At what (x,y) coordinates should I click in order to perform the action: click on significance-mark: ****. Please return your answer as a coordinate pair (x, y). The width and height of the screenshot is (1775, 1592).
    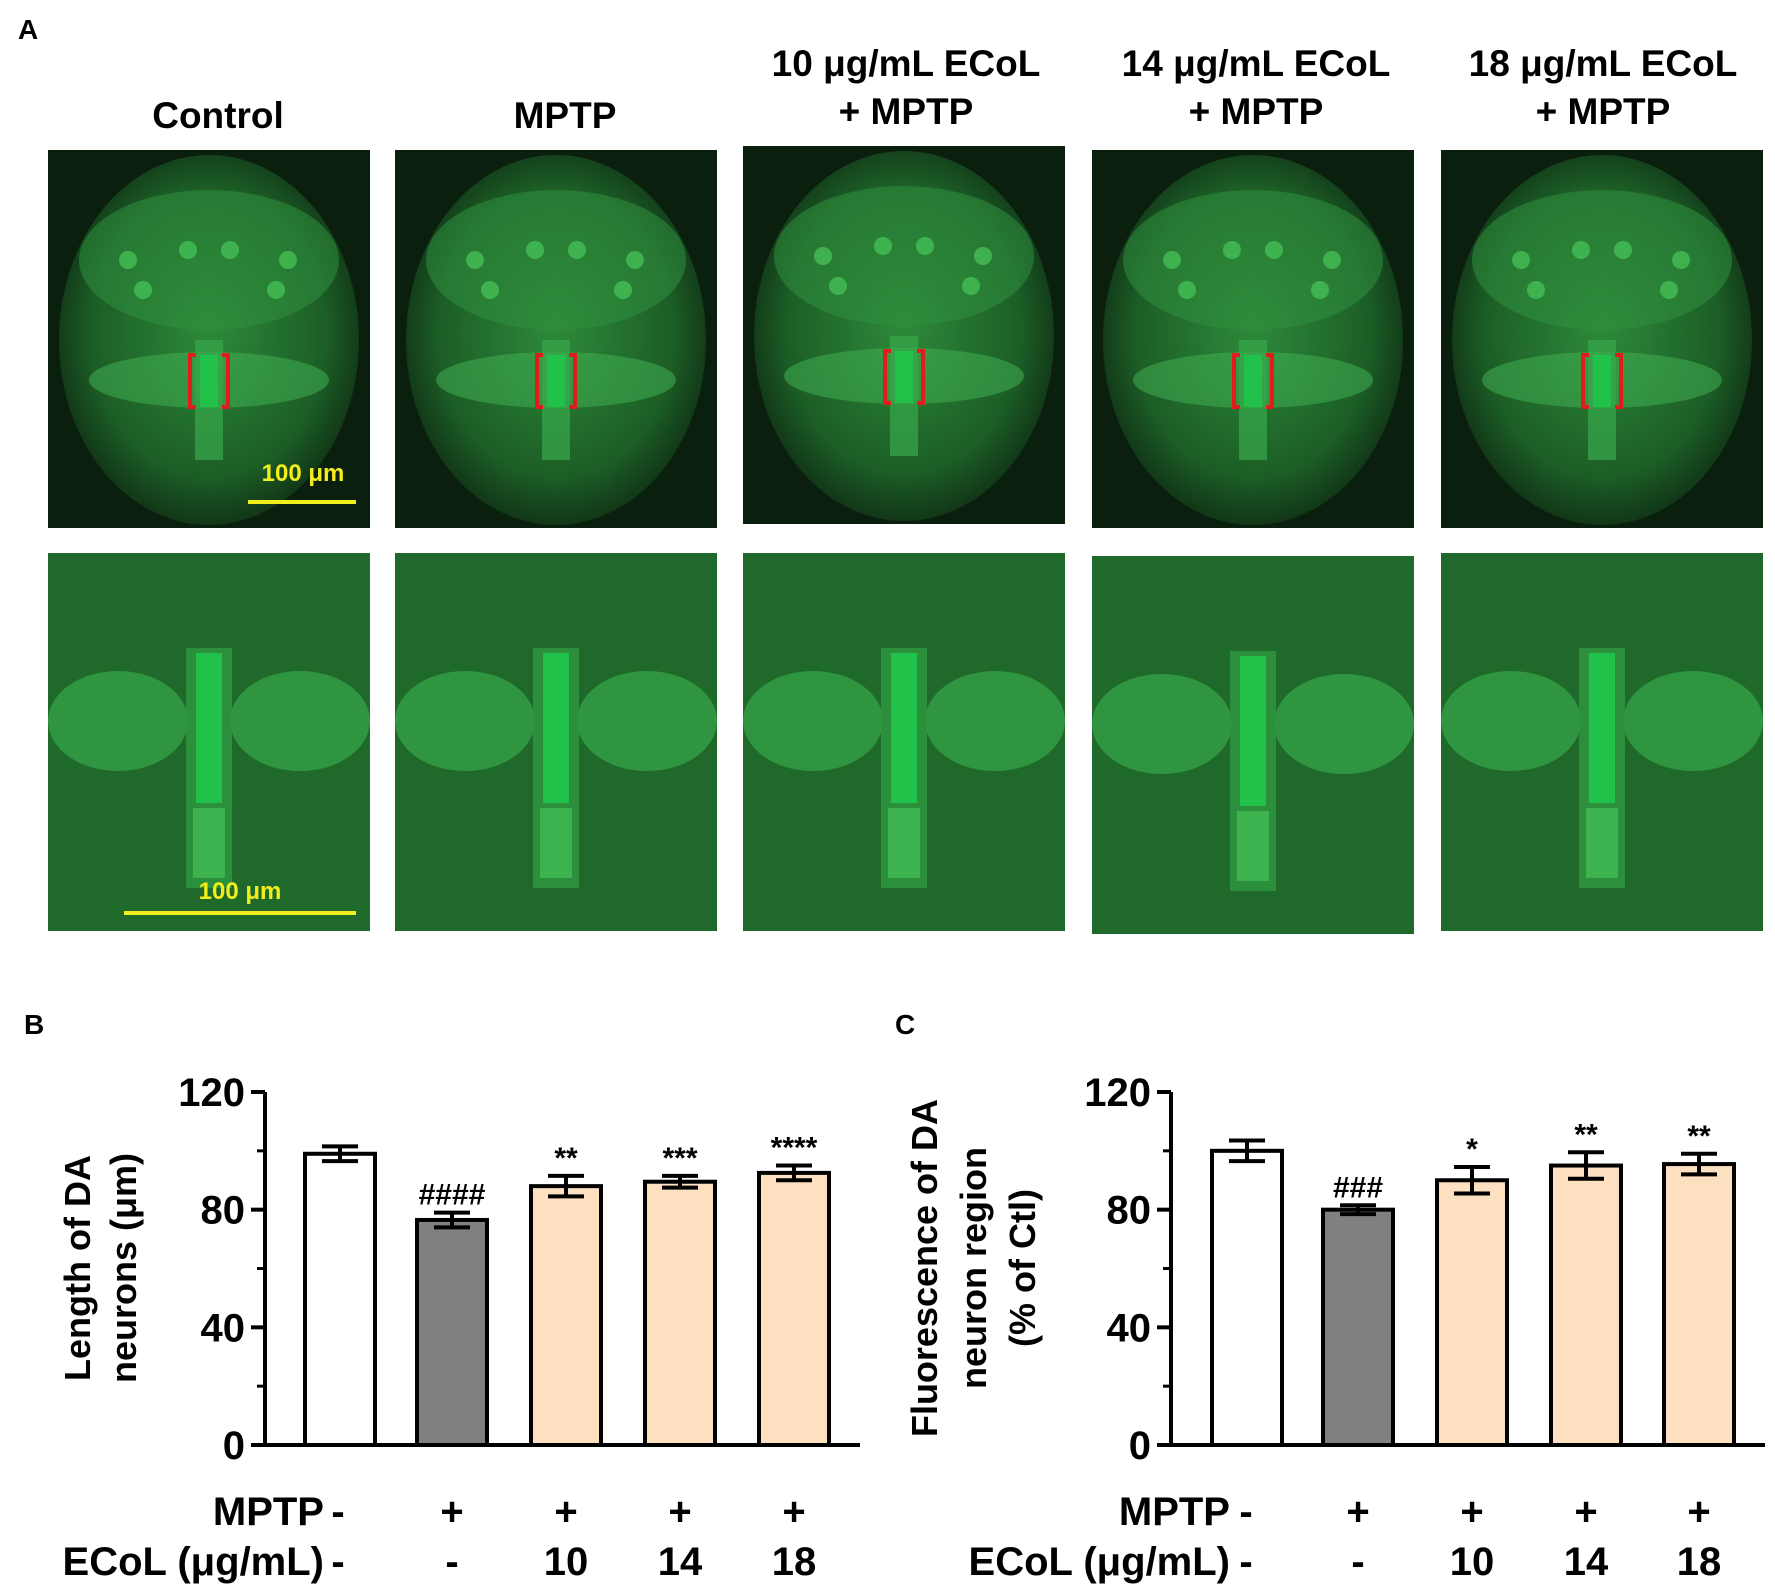
    Looking at the image, I should click on (794, 1148).